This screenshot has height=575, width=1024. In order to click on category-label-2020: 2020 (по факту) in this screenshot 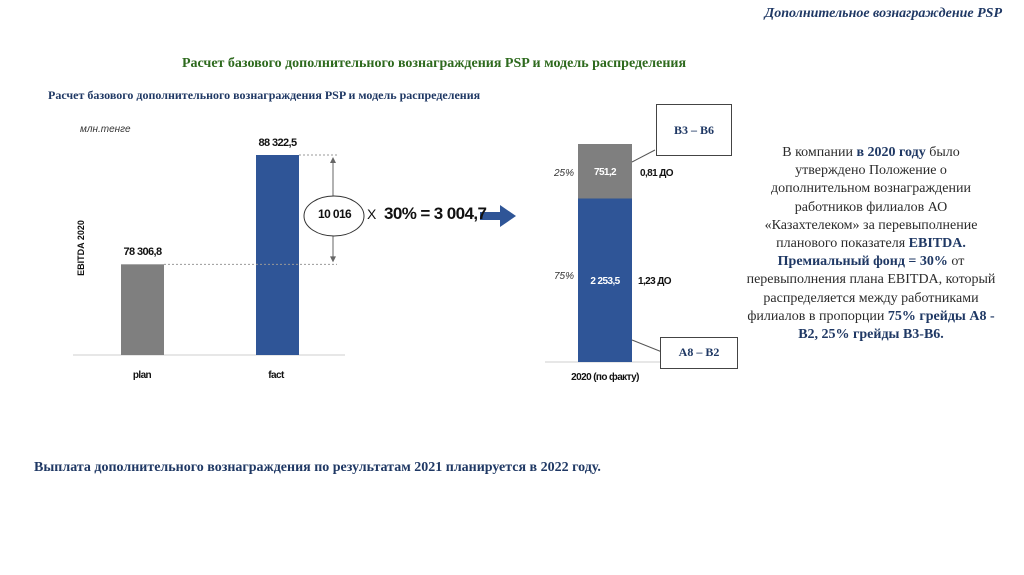, I will do `click(605, 377)`.